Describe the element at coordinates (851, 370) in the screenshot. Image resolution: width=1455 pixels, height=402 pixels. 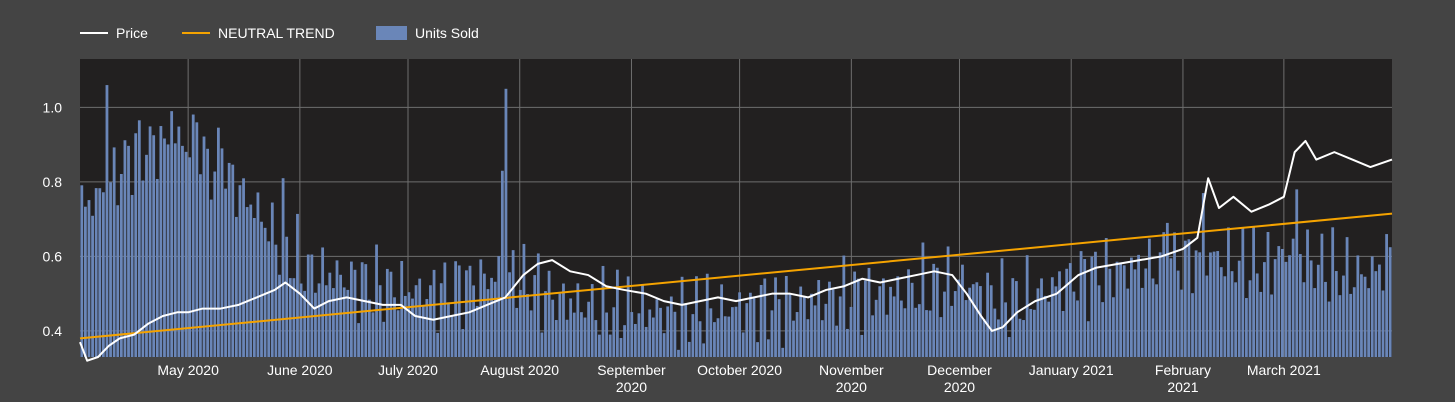
I see `x-tick-label: November` at that location.